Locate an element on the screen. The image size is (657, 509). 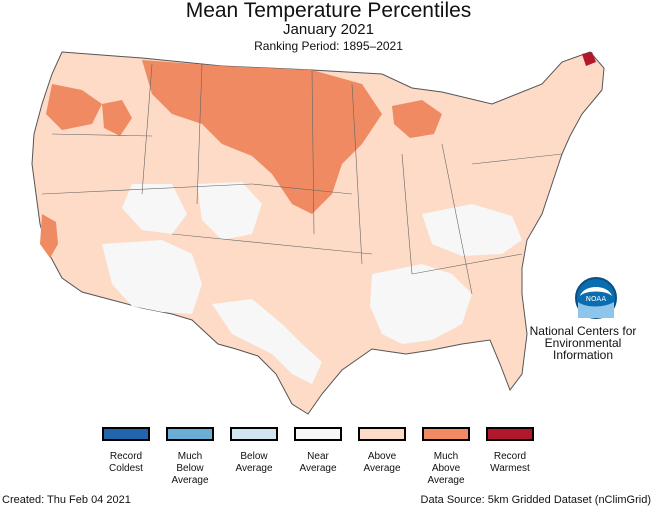
legend-label-above-average: Above Average is located at coordinates (382, 462).